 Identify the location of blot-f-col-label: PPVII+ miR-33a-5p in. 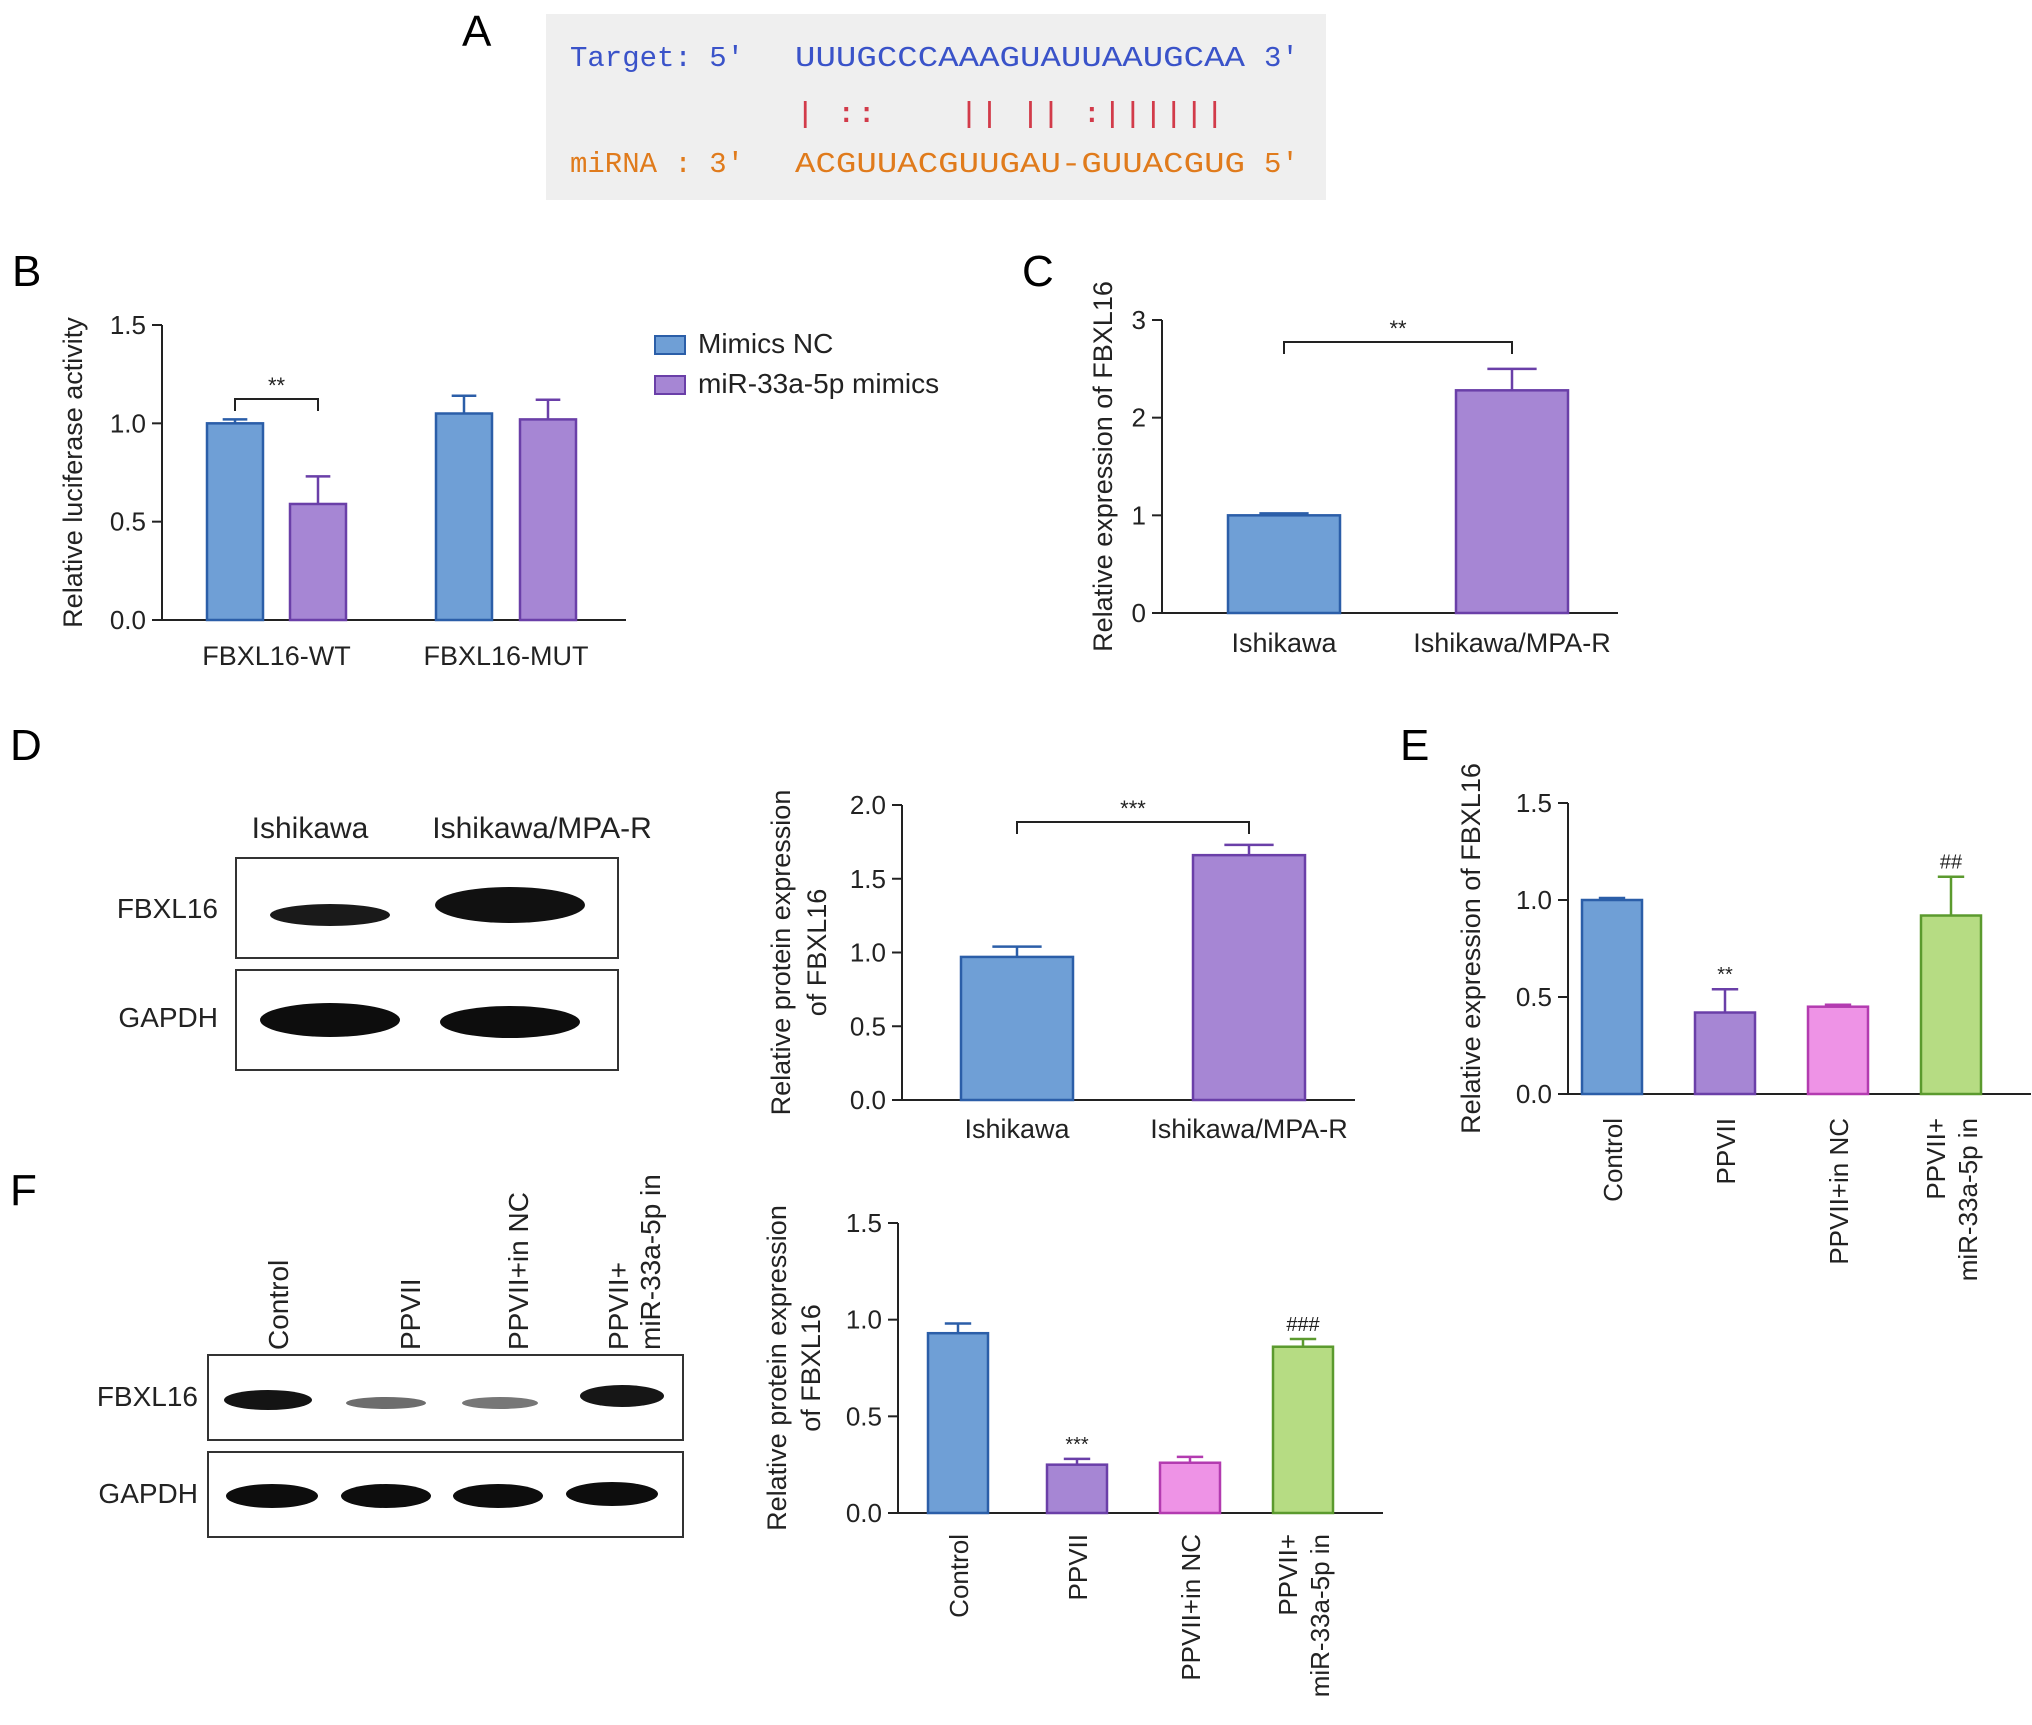
(634, 1262).